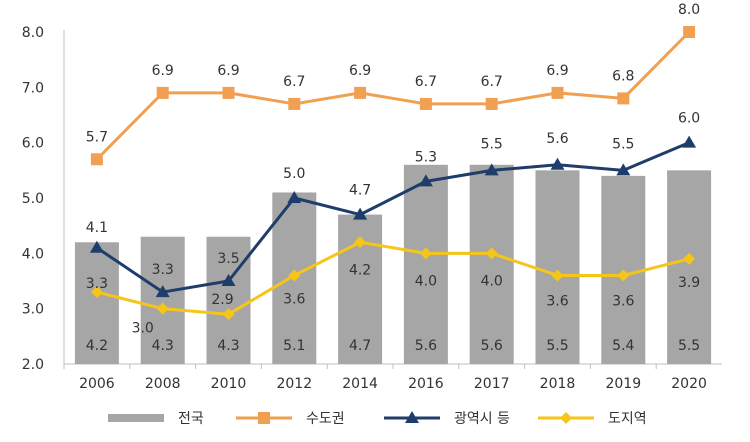  What do you see at coordinates (360, 346) in the screenshot?
I see `bar-value-label: 4.7` at bounding box center [360, 346].